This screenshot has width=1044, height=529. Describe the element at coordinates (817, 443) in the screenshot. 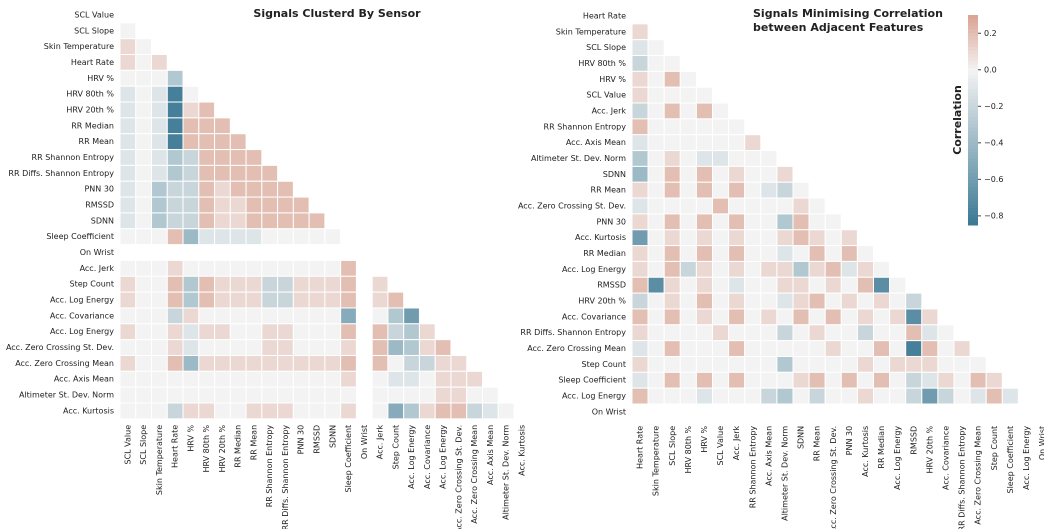

I see `column-label: RR Mean` at that location.